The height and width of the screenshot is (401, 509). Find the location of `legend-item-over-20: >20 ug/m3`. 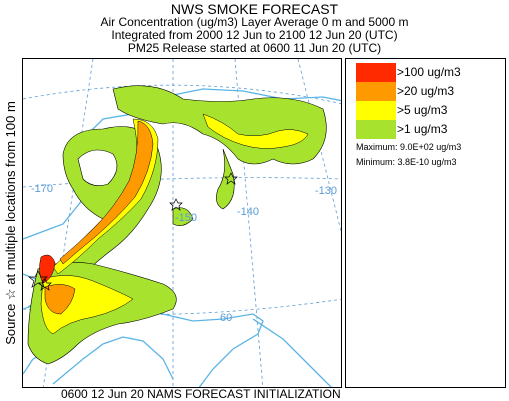

legend-item-over-20: >20 ug/m3 is located at coordinates (426, 91).